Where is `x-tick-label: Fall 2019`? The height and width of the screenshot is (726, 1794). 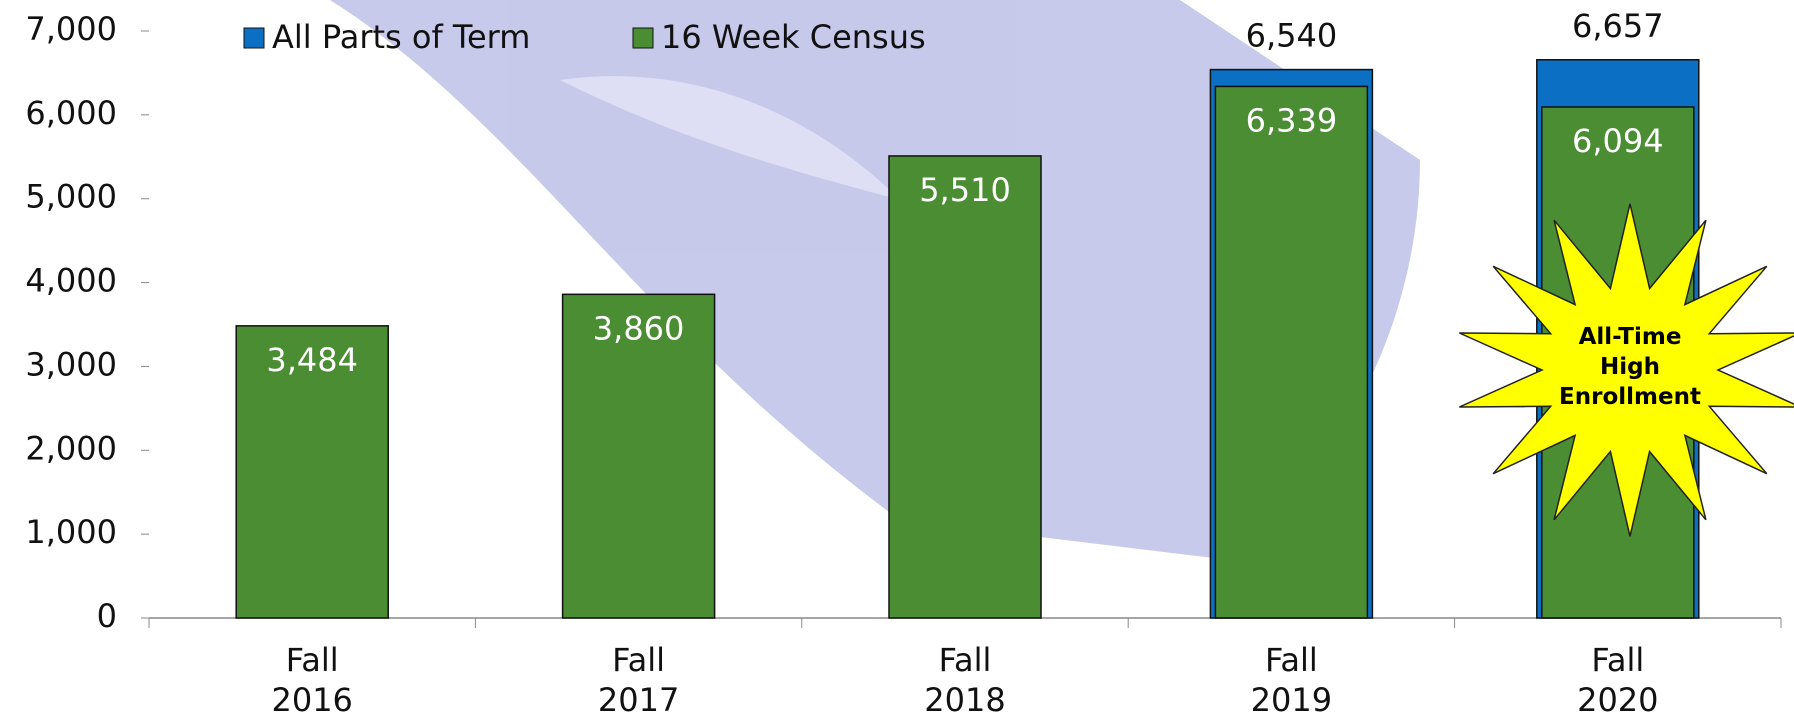 x-tick-label: Fall 2019 is located at coordinates (1291, 680).